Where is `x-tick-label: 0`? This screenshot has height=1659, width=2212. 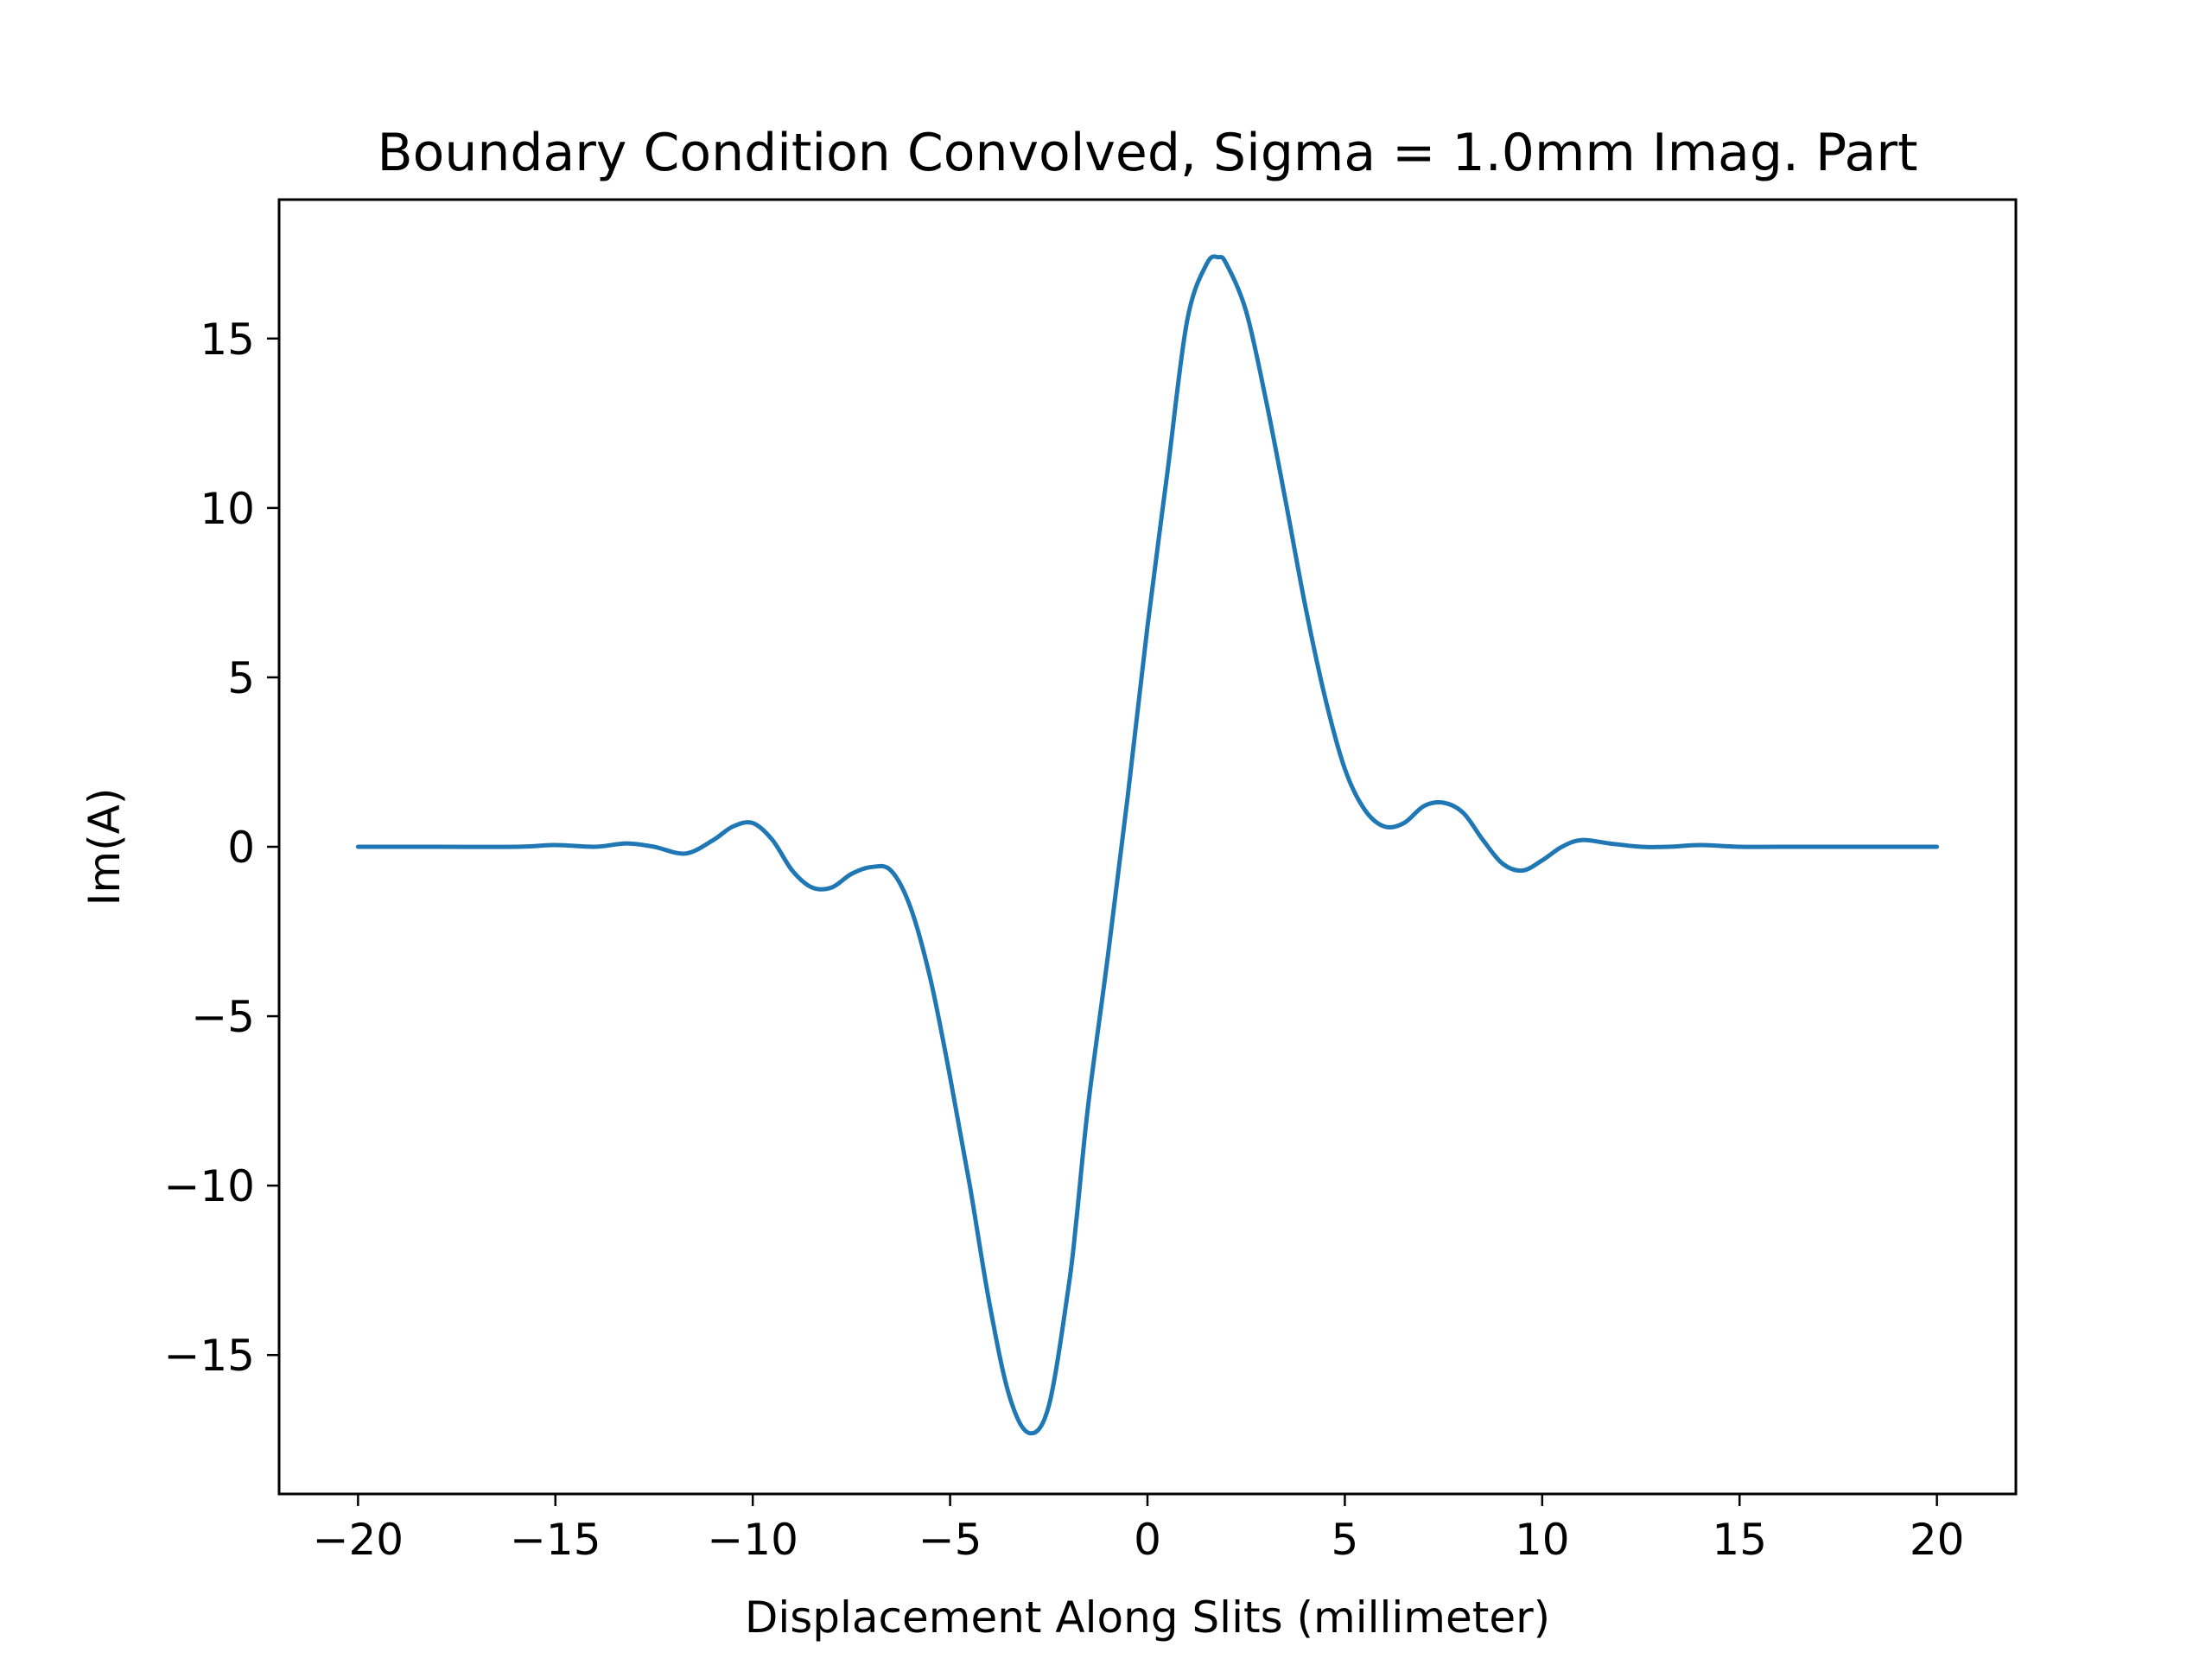 x-tick-label: 0 is located at coordinates (1147, 1540).